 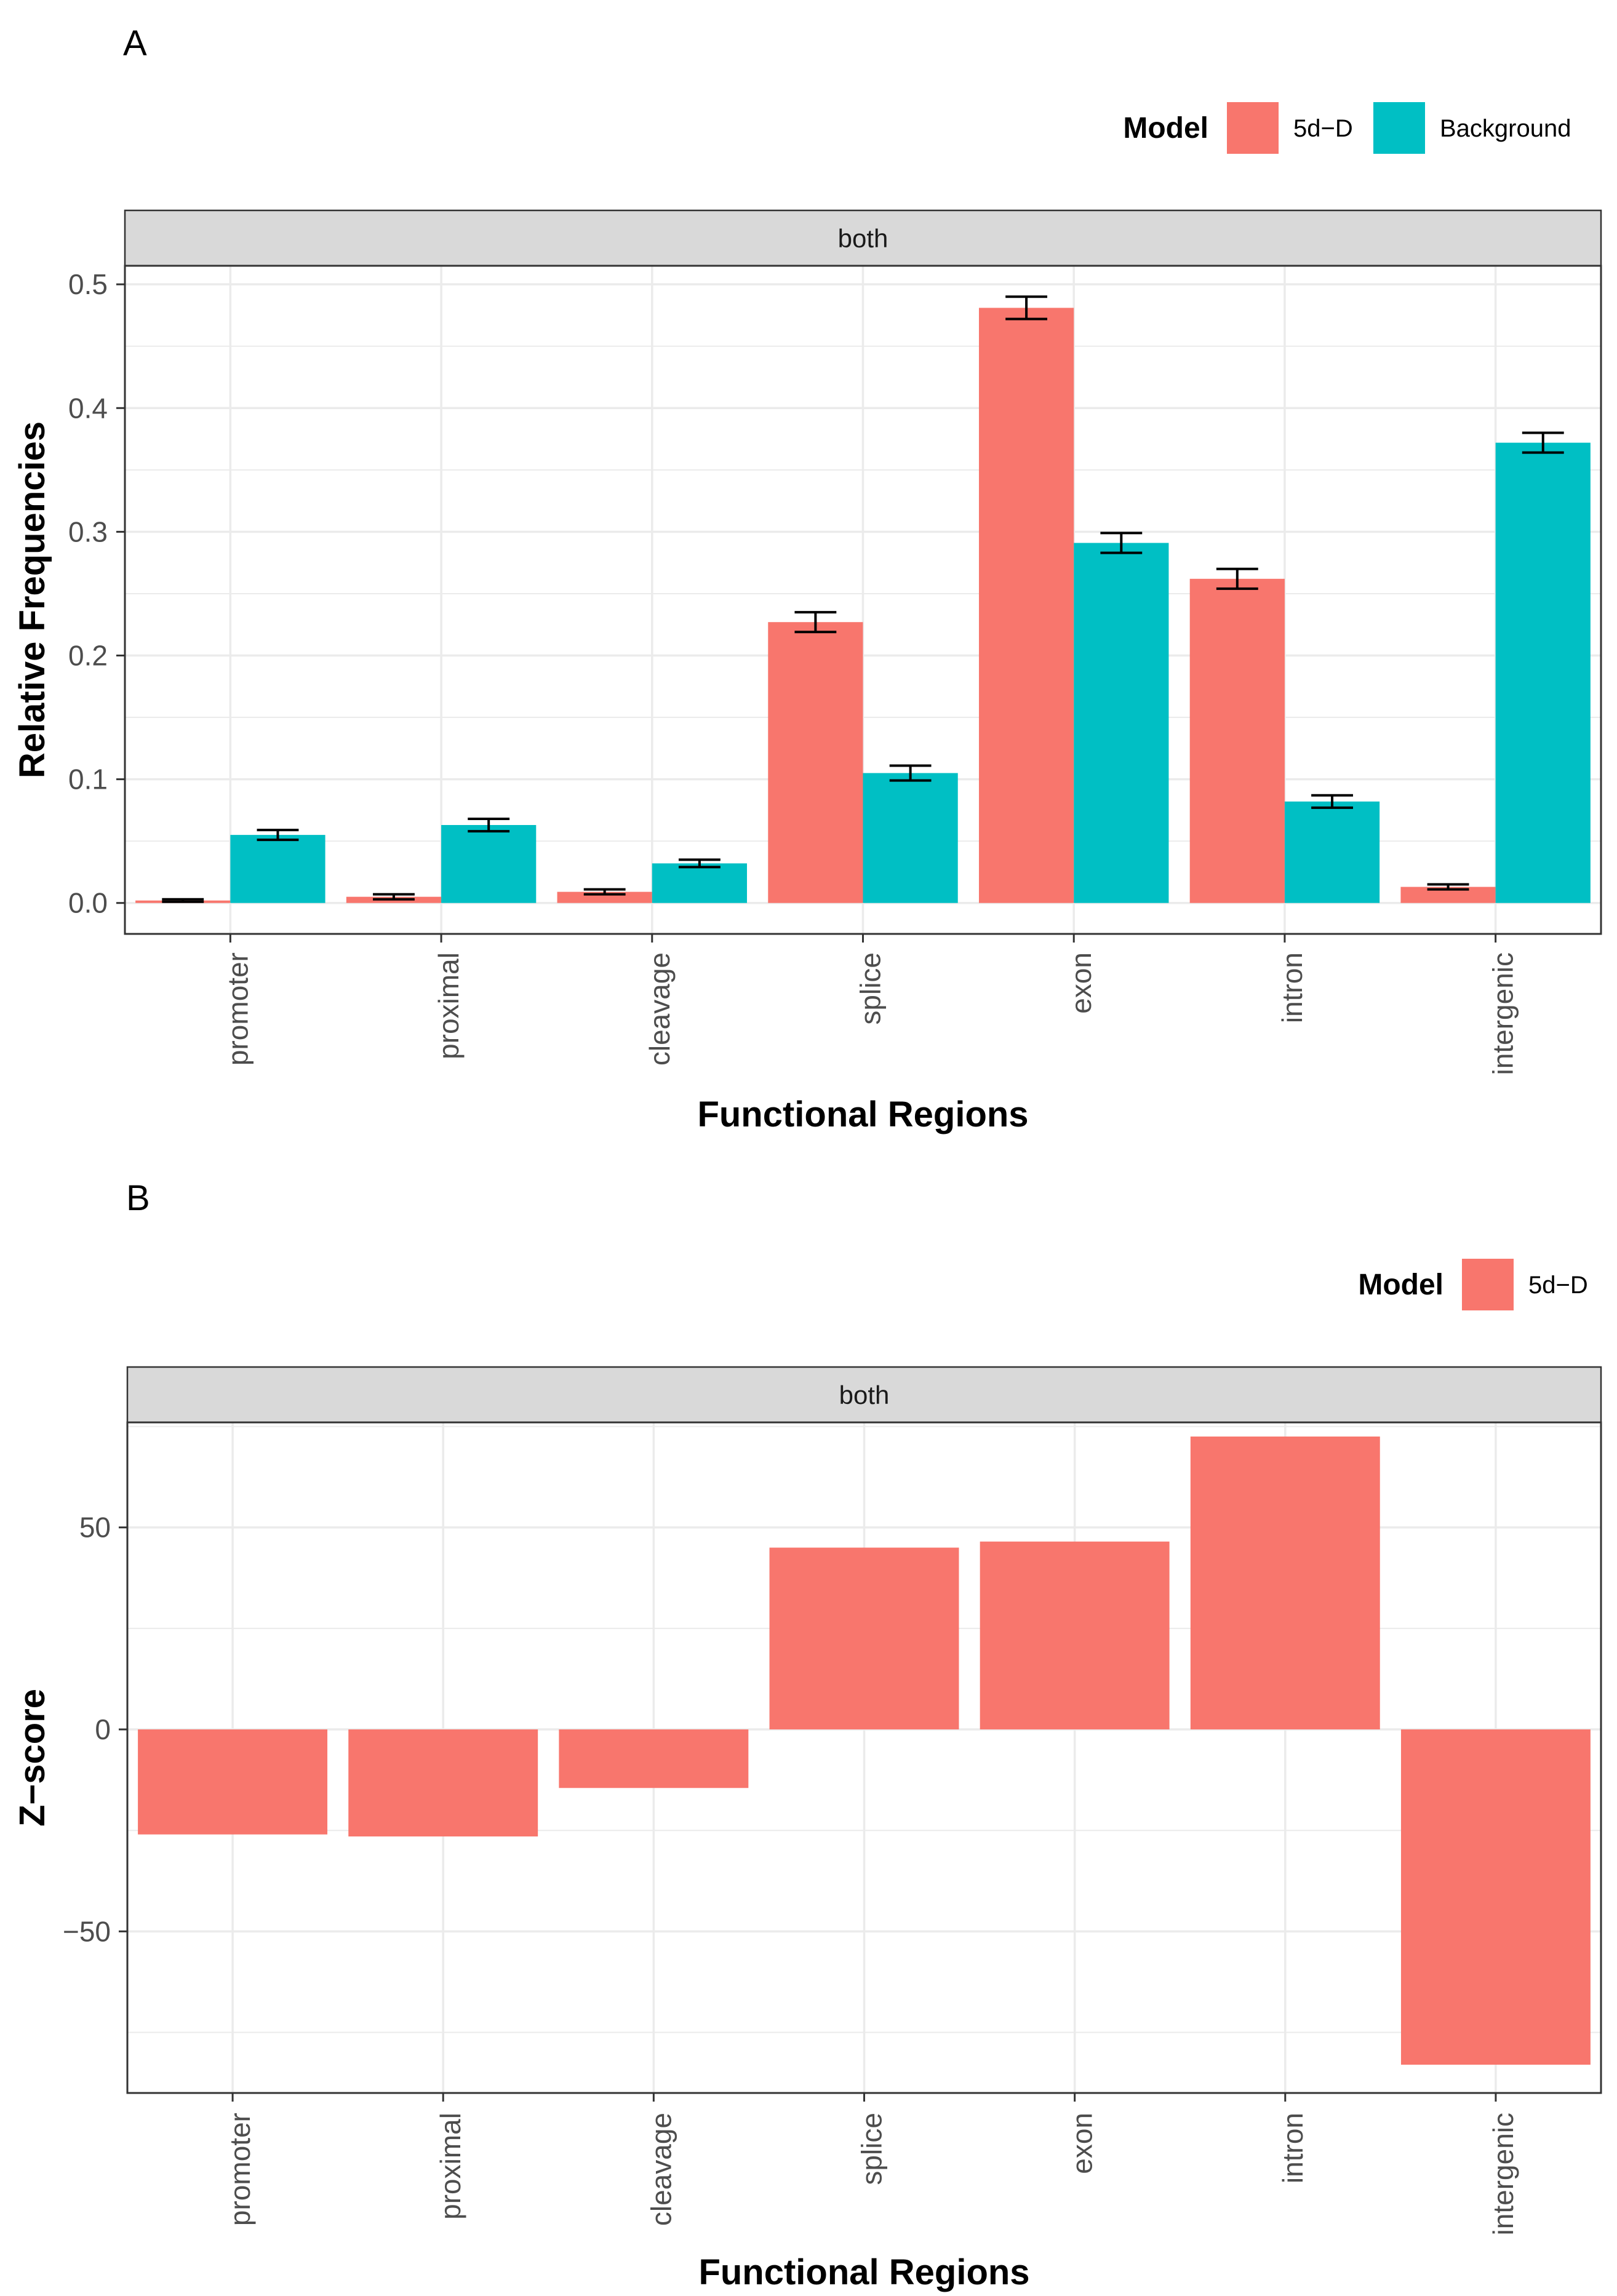 I want to click on legend: Model 5d−D, so click(x=1473, y=1284).